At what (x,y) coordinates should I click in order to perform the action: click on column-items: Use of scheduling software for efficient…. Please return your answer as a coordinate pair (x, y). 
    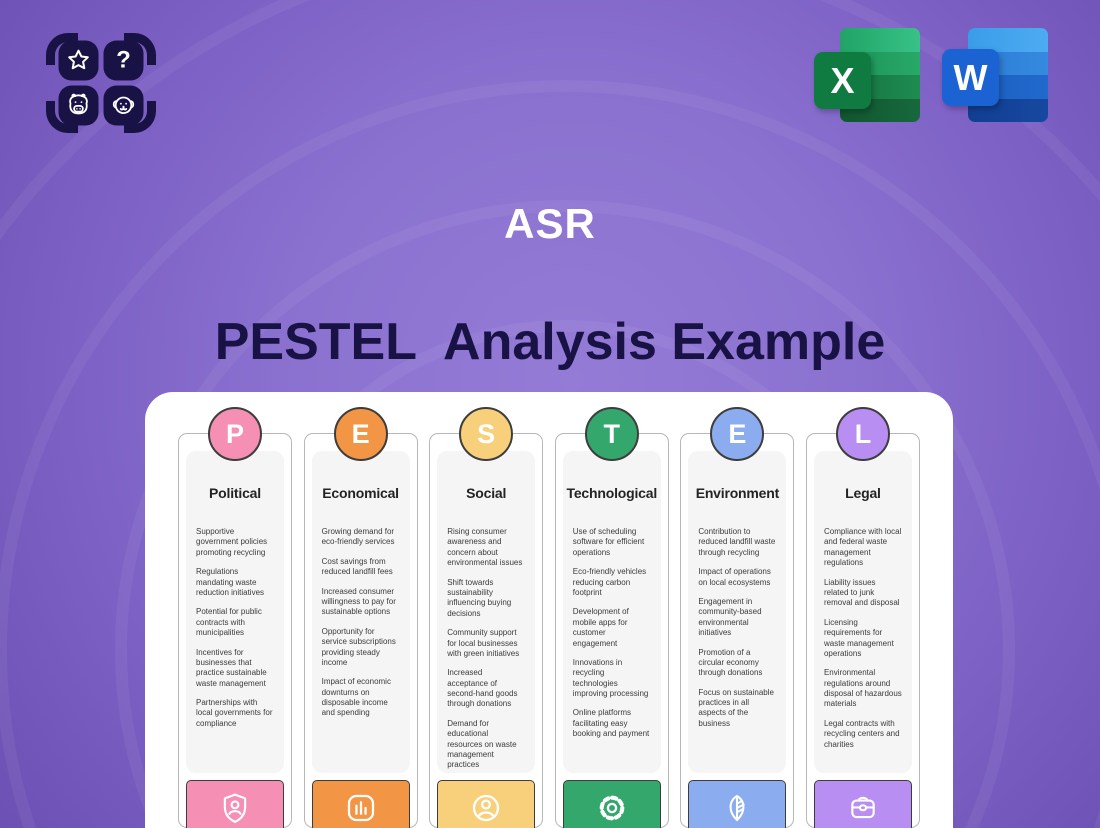
    Looking at the image, I should click on (612, 633).